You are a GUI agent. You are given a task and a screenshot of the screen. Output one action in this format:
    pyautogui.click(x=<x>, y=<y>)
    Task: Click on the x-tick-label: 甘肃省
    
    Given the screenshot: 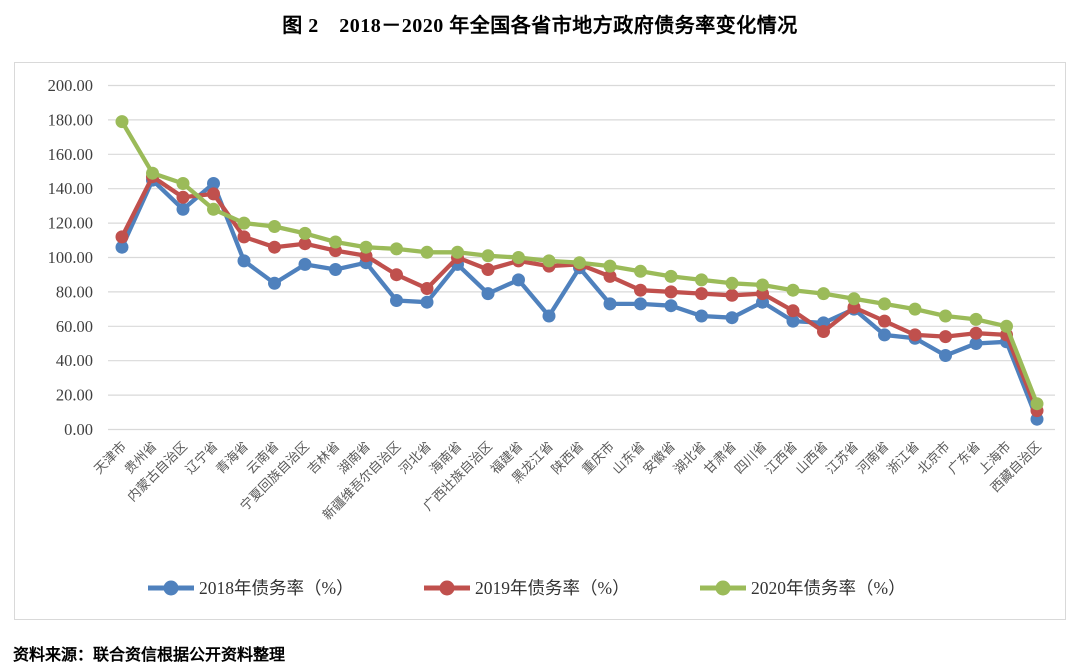 What is the action you would take?
    pyautogui.click(x=720, y=458)
    